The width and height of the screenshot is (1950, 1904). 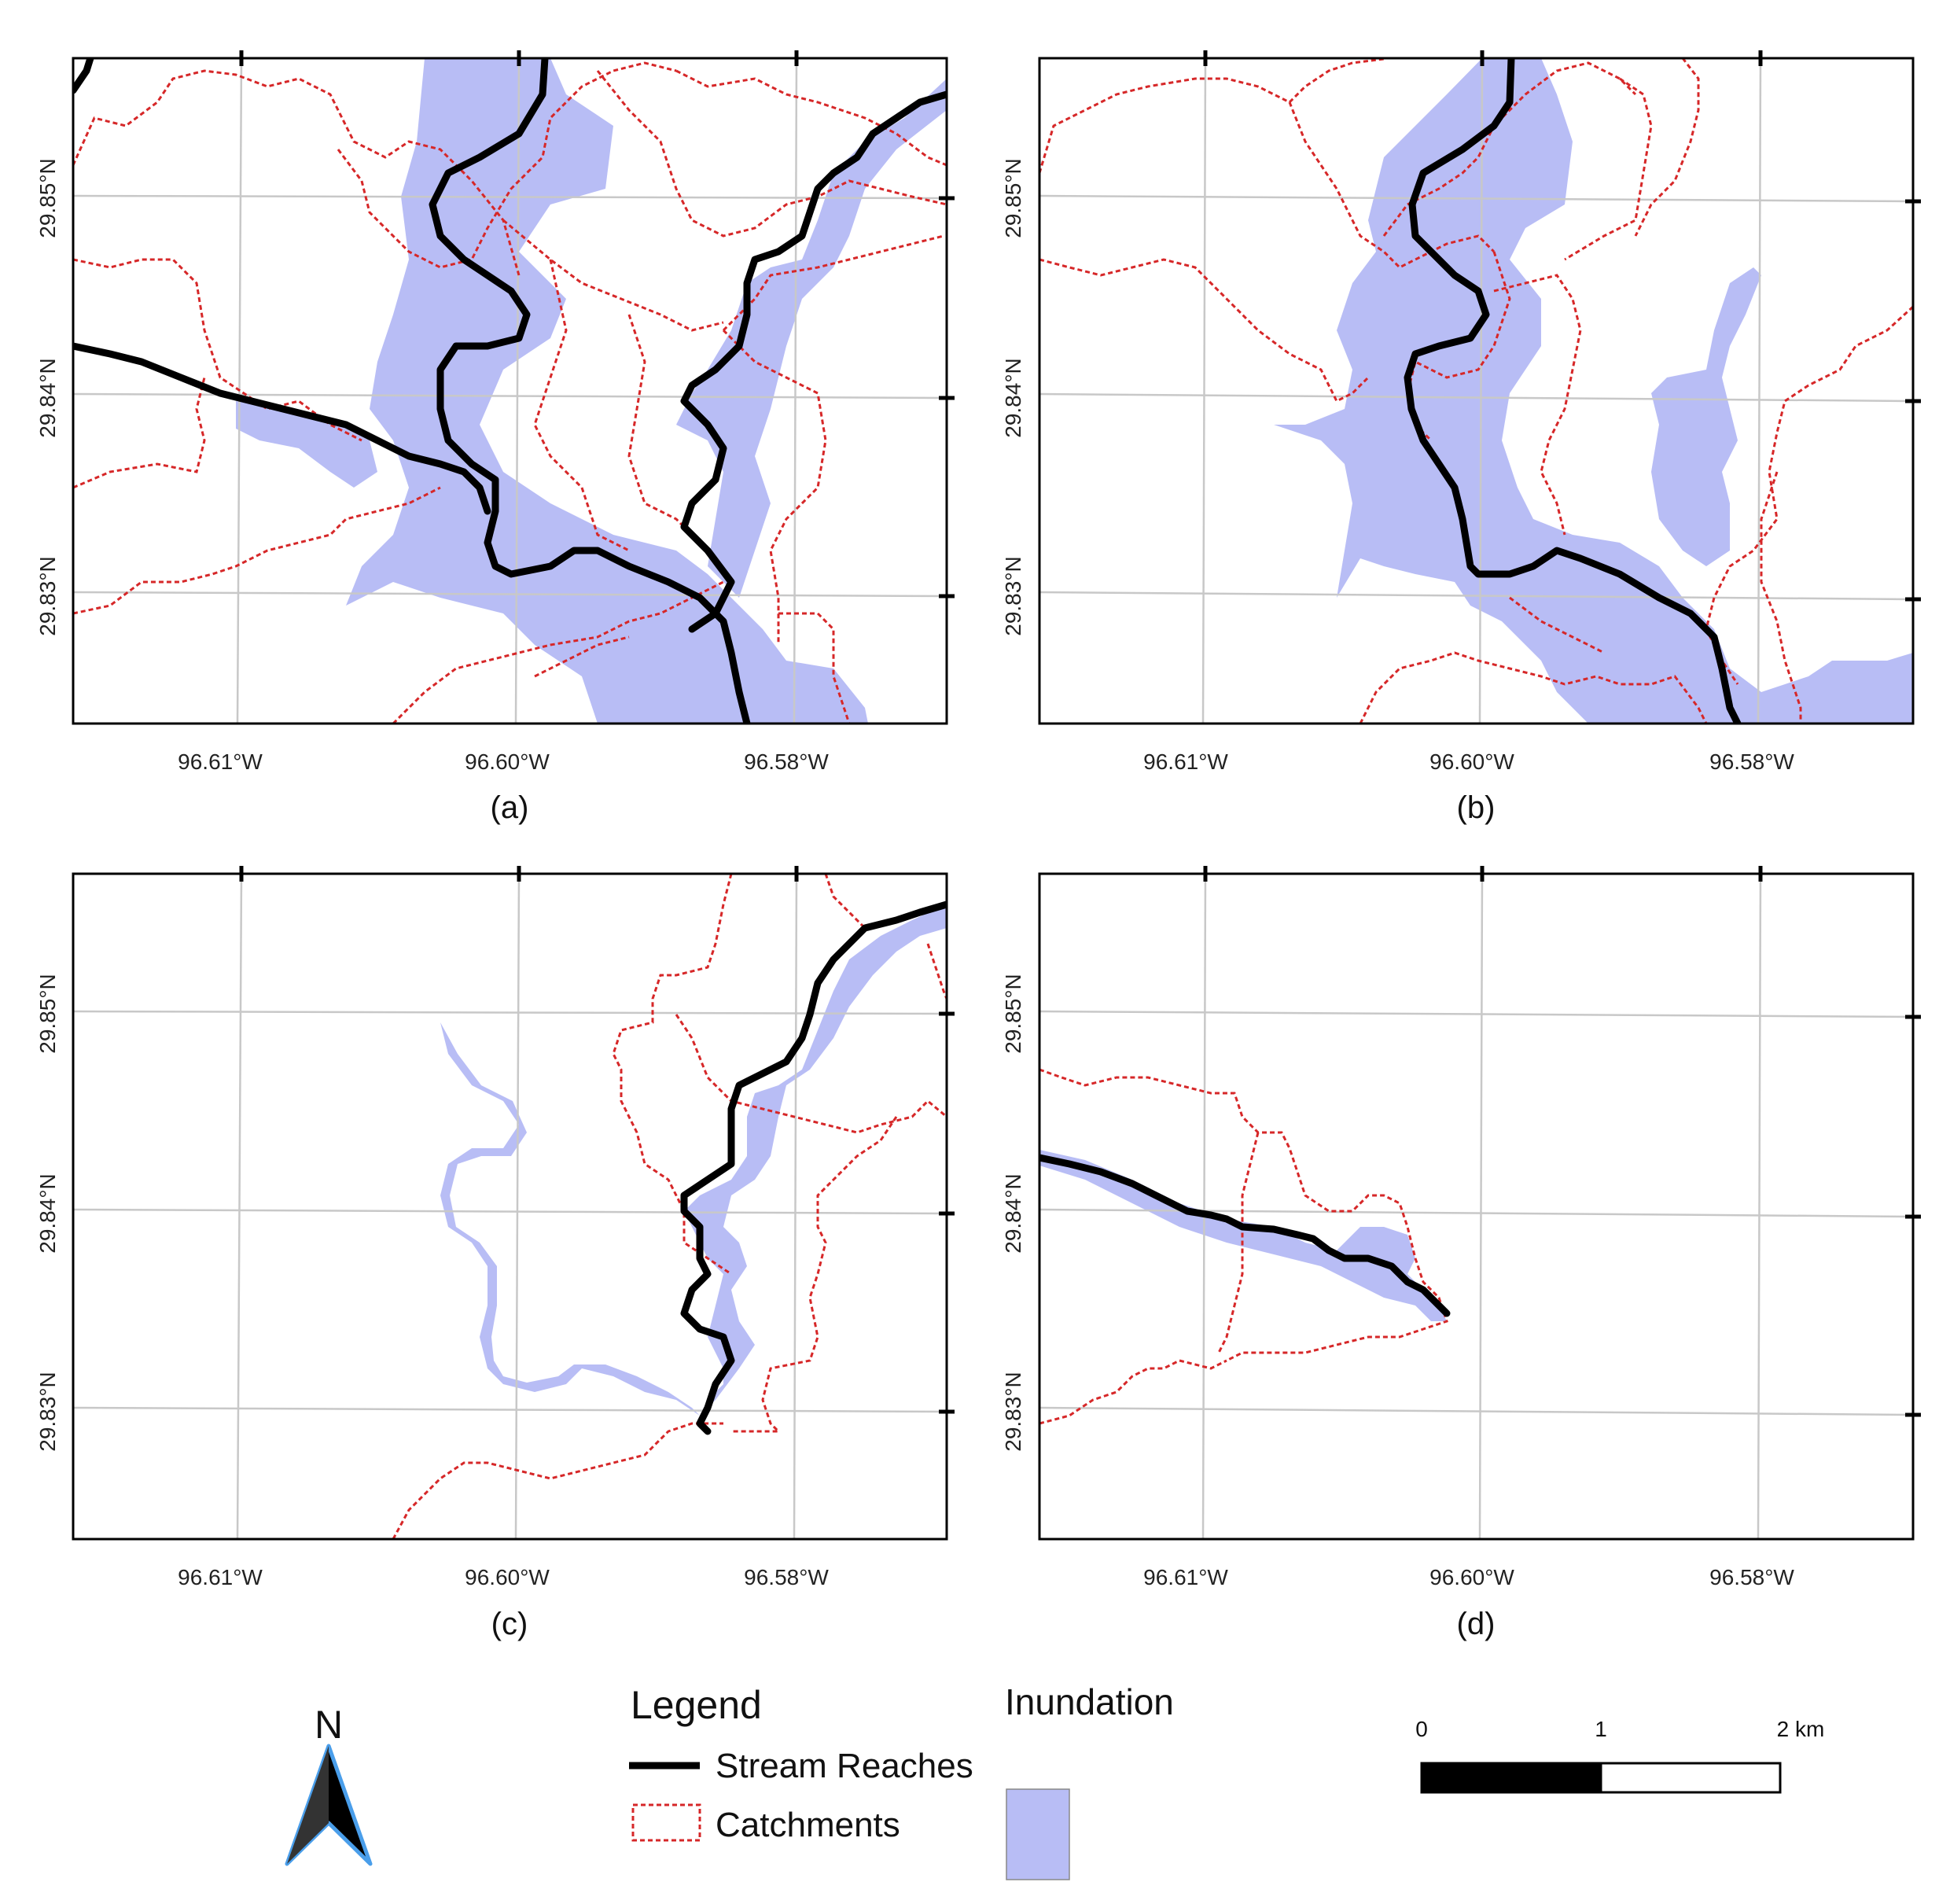 What do you see at coordinates (808, 1825) in the screenshot?
I see `legend-catchment-label: Catchments` at bounding box center [808, 1825].